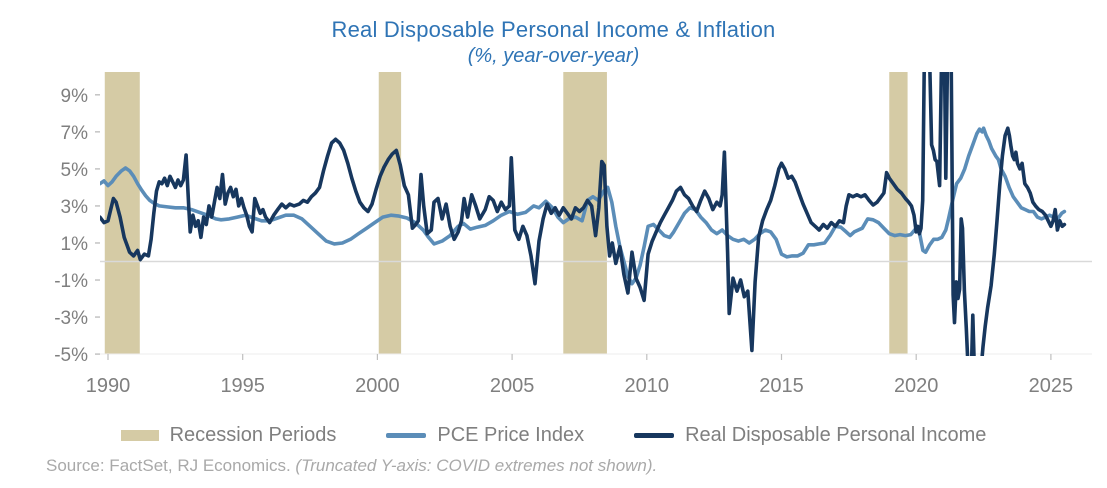 This screenshot has width=1107, height=488. What do you see at coordinates (108, 386) in the screenshot?
I see `x-tick-label: 1990` at bounding box center [108, 386].